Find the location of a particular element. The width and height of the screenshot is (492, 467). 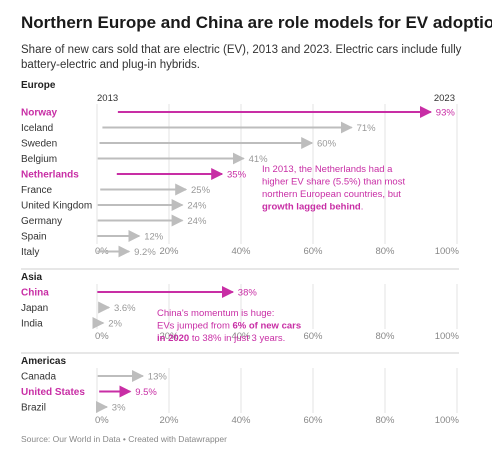

row-label: Canada is located at coordinates (38, 377).